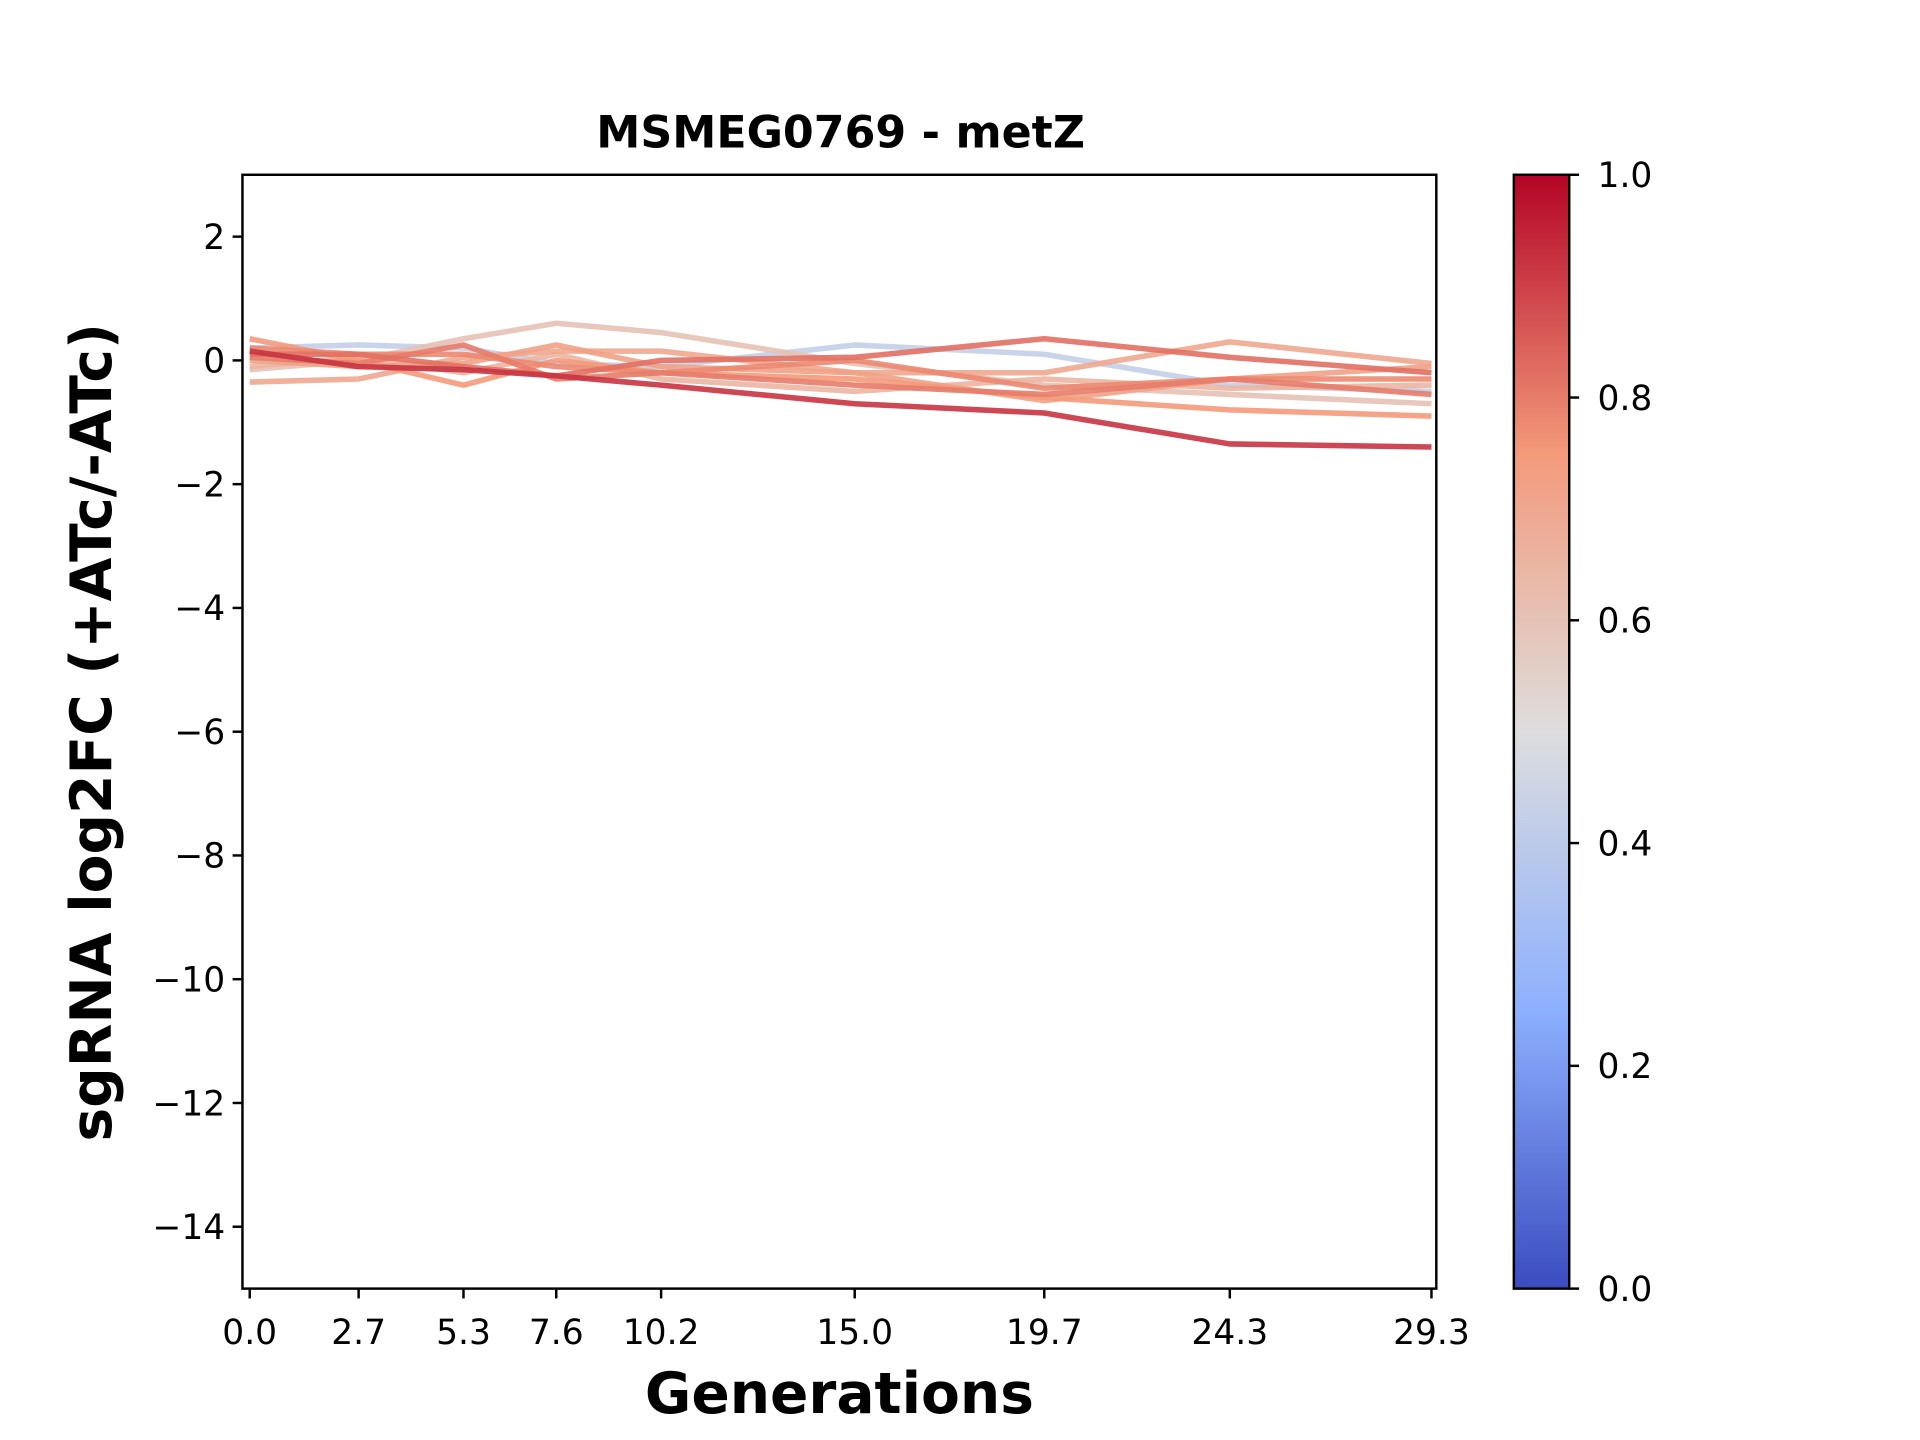 Image resolution: width=1920 pixels, height=1440 pixels. Describe the element at coordinates (556, 1333) in the screenshot. I see `x-tick-label: 7.6` at that location.